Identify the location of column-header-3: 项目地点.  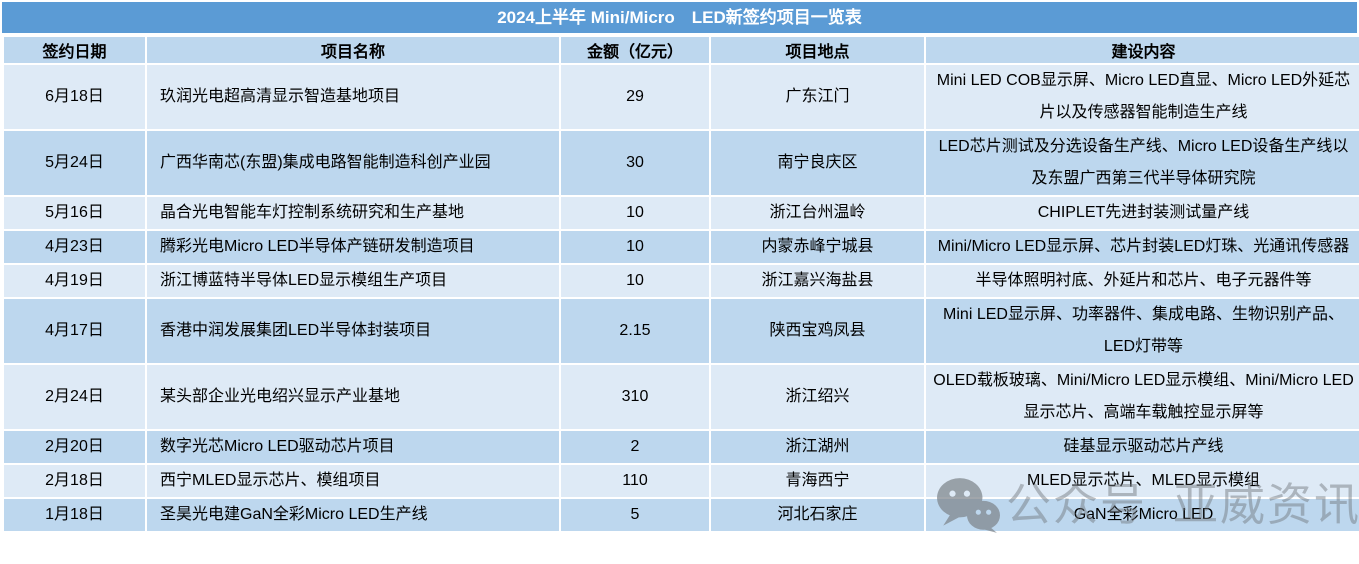
(817, 50).